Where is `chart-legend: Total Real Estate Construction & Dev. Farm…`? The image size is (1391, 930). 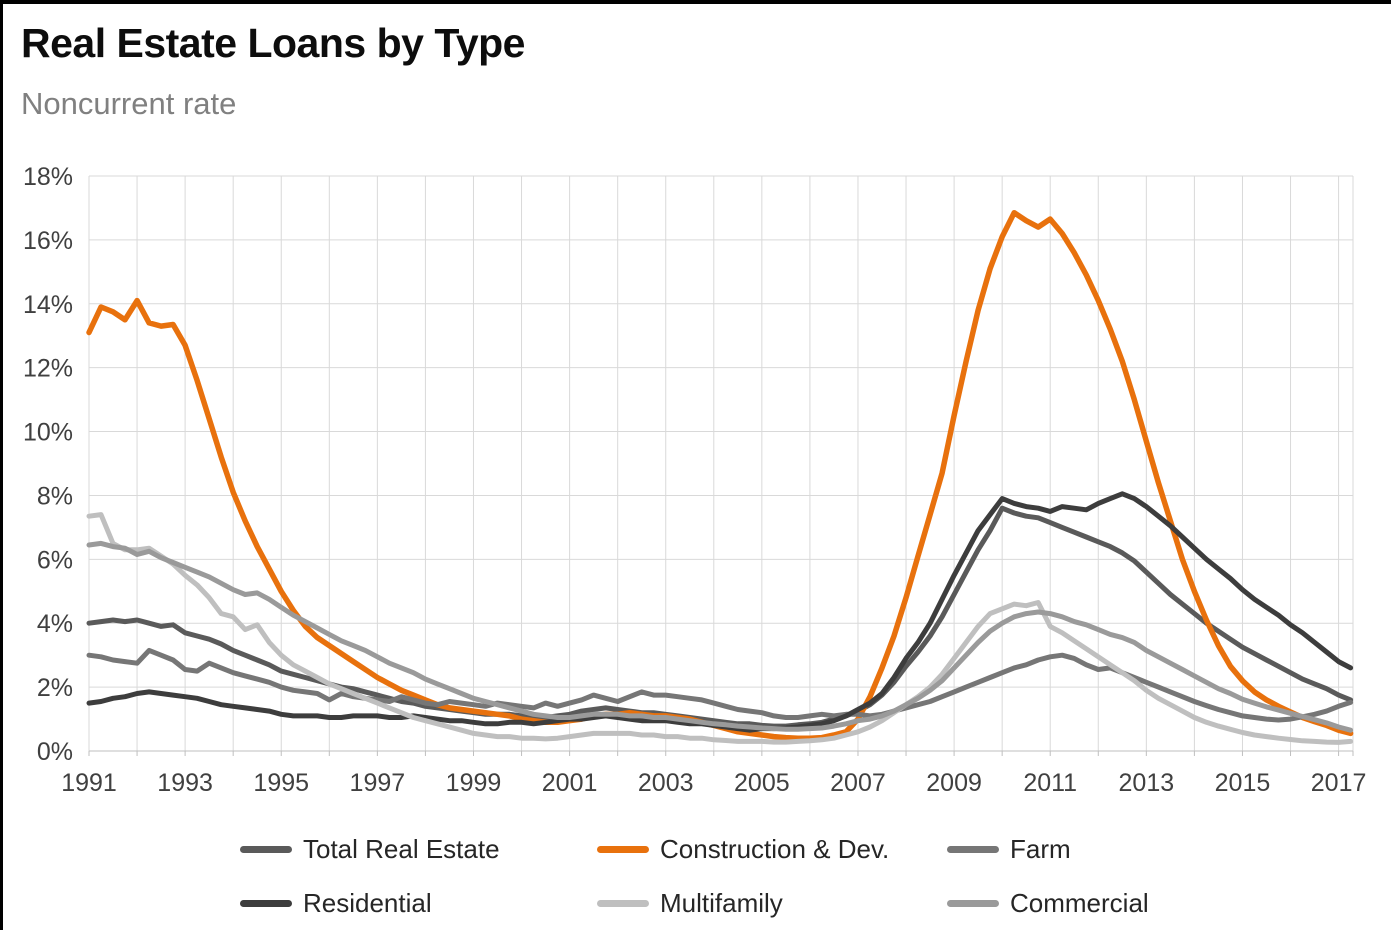
chart-legend: Total Real Estate Construction & Dev. Farm… is located at coordinates (760, 882).